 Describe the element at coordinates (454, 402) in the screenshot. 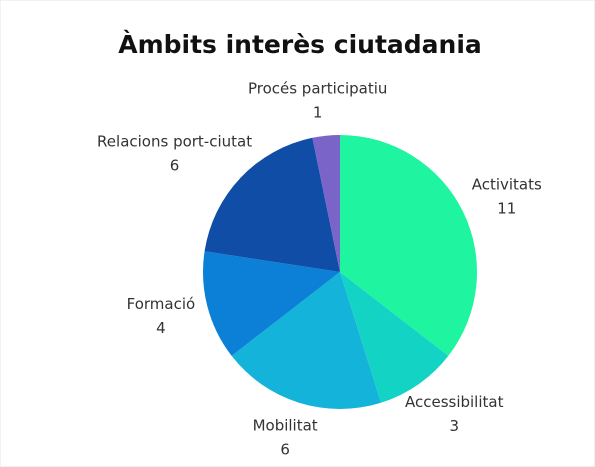

I see `slice-label: Accessibilitat` at that location.